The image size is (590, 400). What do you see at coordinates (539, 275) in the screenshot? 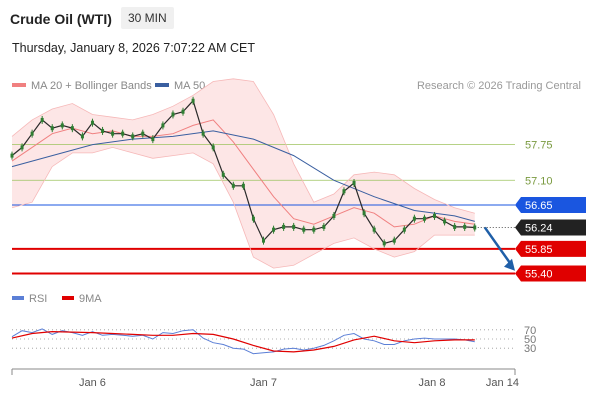
I see `level-label-55.40: 55.40` at bounding box center [539, 275].